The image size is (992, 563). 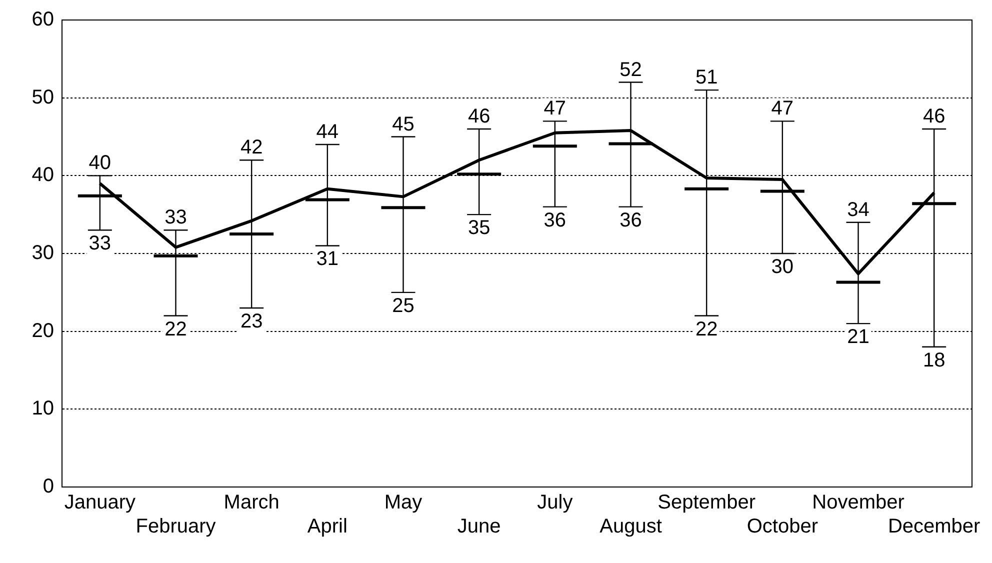 What do you see at coordinates (43, 253) in the screenshot?
I see `y-tick-label: 30` at bounding box center [43, 253].